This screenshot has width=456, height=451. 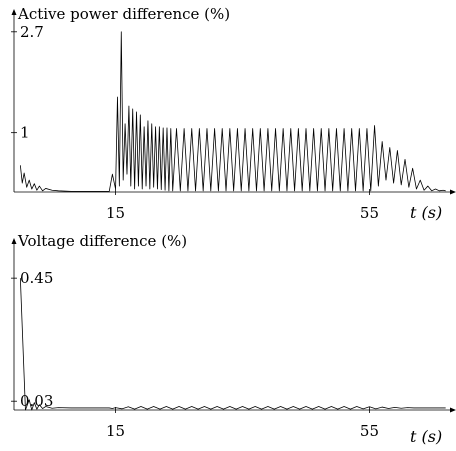 What do you see at coordinates (426, 436) in the screenshot?
I see `voltage-x-label: t (s)` at bounding box center [426, 436].